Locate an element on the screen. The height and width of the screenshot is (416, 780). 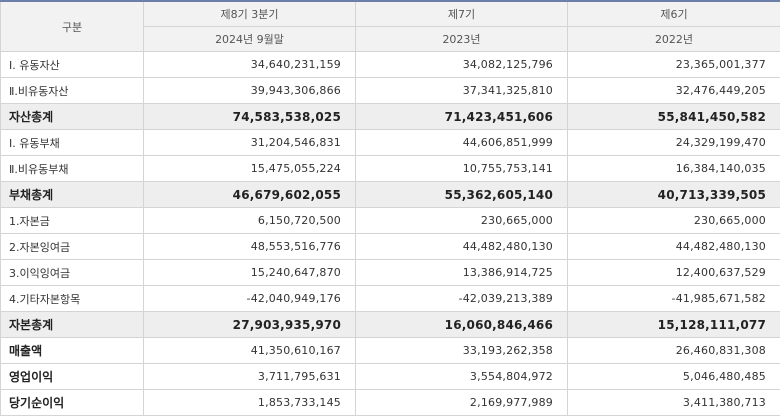
row-label: 영업이익 is located at coordinates (72, 376).